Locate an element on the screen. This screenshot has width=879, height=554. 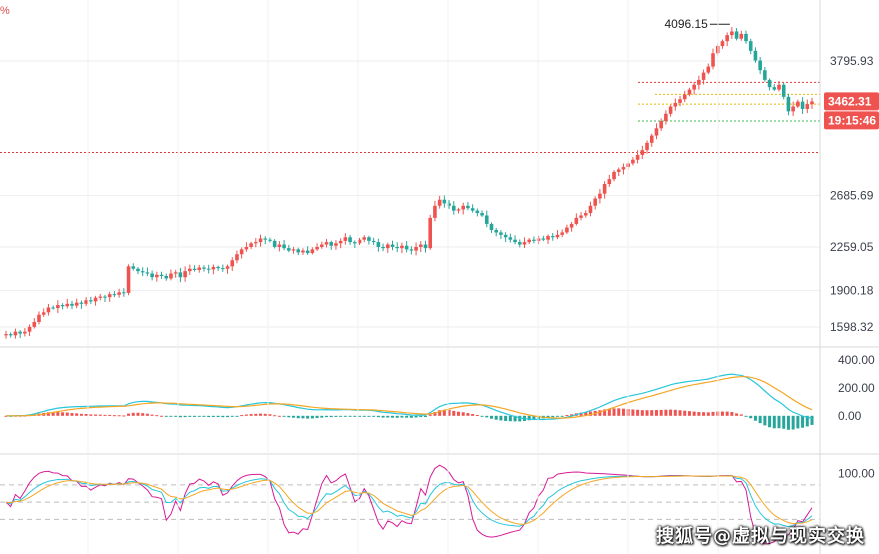
macd-tick-label: 400.00 is located at coordinates (856, 360).